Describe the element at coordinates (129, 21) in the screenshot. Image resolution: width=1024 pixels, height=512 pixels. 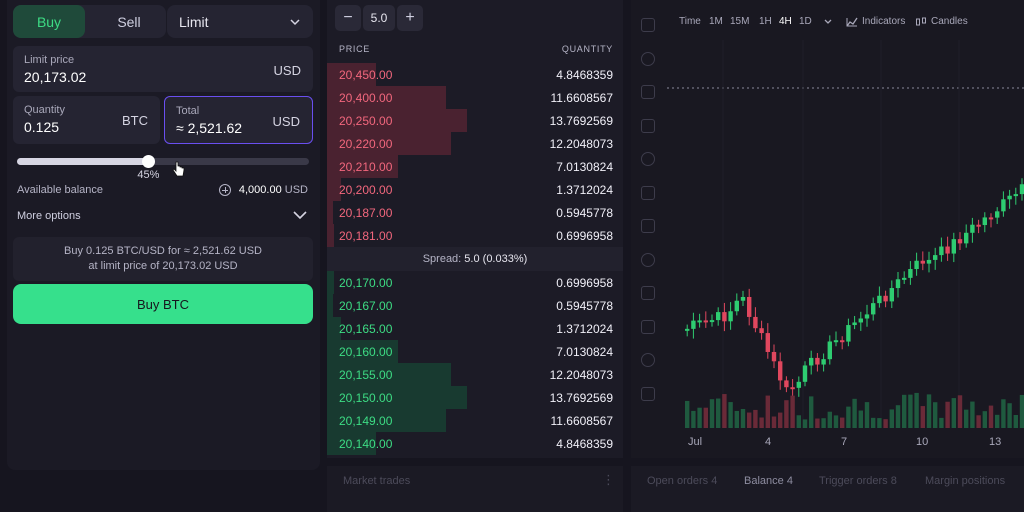
I see `sell-tab: Sell` at that location.